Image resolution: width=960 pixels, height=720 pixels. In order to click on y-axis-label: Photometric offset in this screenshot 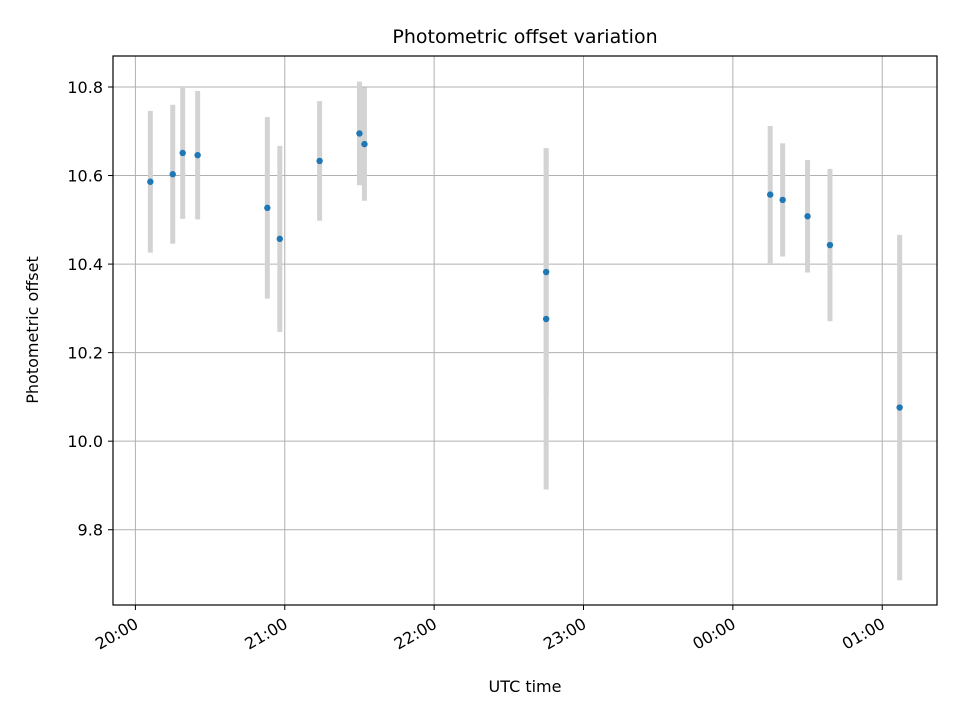, I will do `click(32, 330)`.